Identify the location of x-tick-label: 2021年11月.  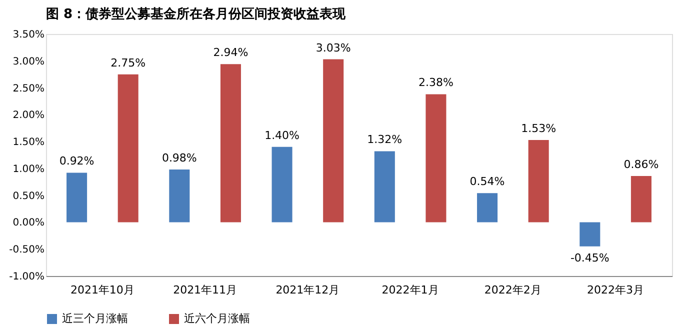
(205, 290).